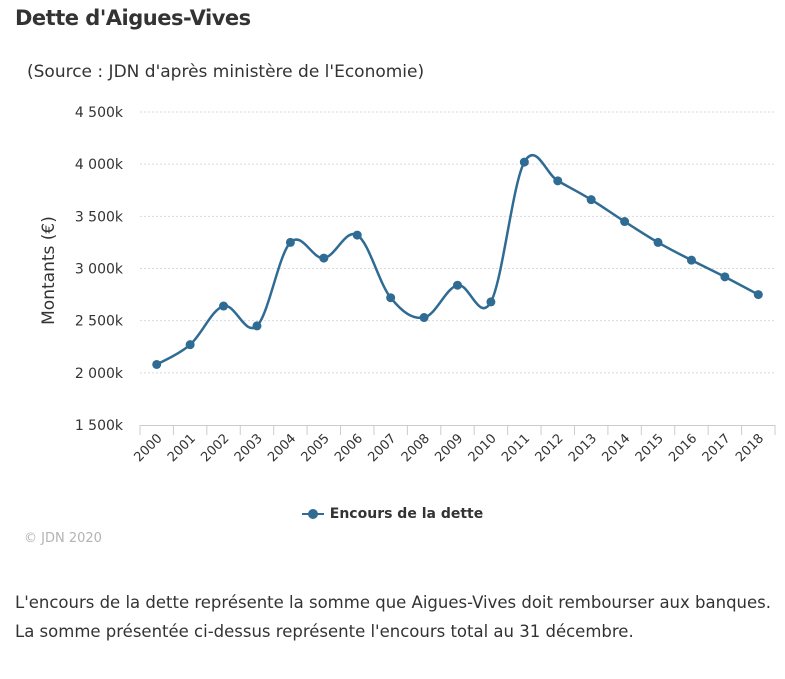  Describe the element at coordinates (750, 448) in the screenshot. I see `x-tick-label: 2018` at that location.